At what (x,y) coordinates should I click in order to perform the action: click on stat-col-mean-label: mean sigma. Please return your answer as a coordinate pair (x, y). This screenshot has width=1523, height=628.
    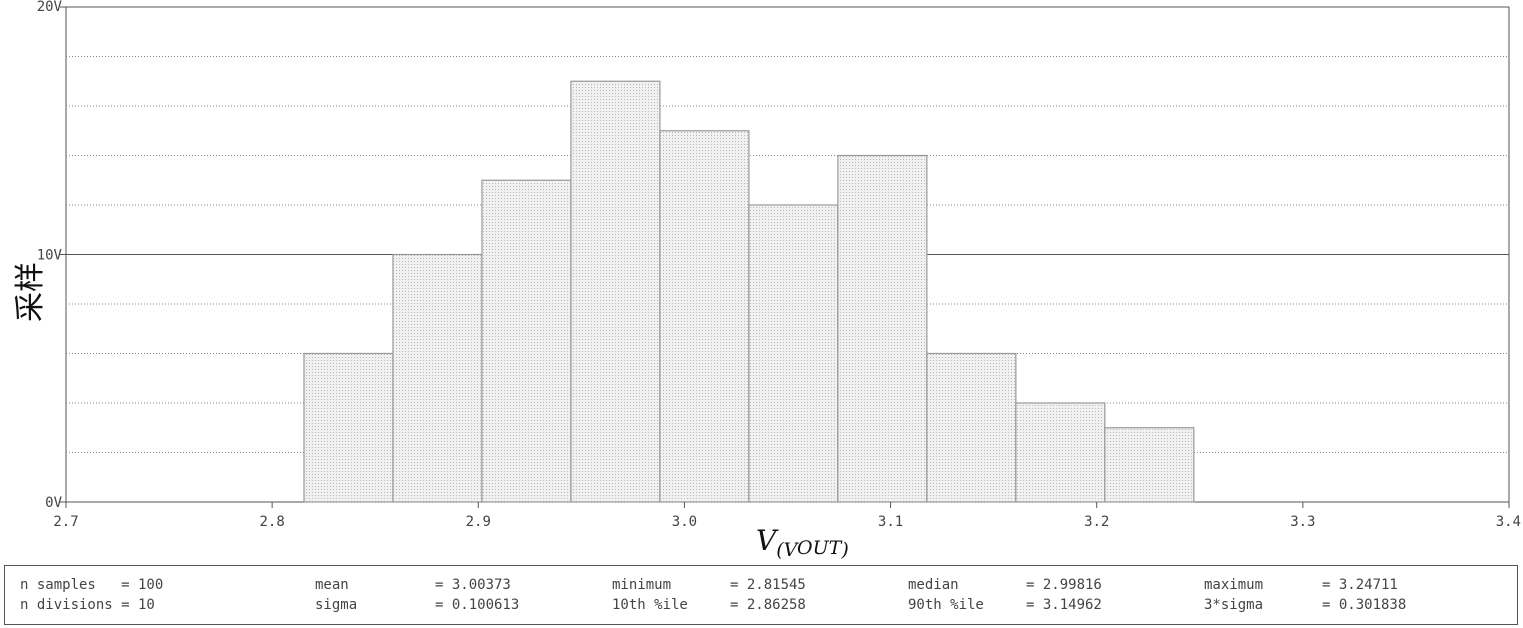
    Looking at the image, I should click on (336, 595).